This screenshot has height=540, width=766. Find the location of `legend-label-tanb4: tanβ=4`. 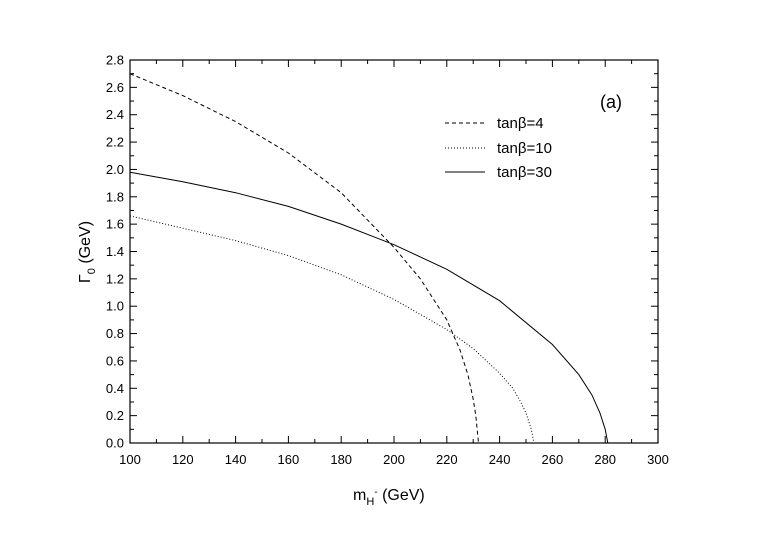

legend-label-tanb4: tanβ=4 is located at coordinates (520, 123).